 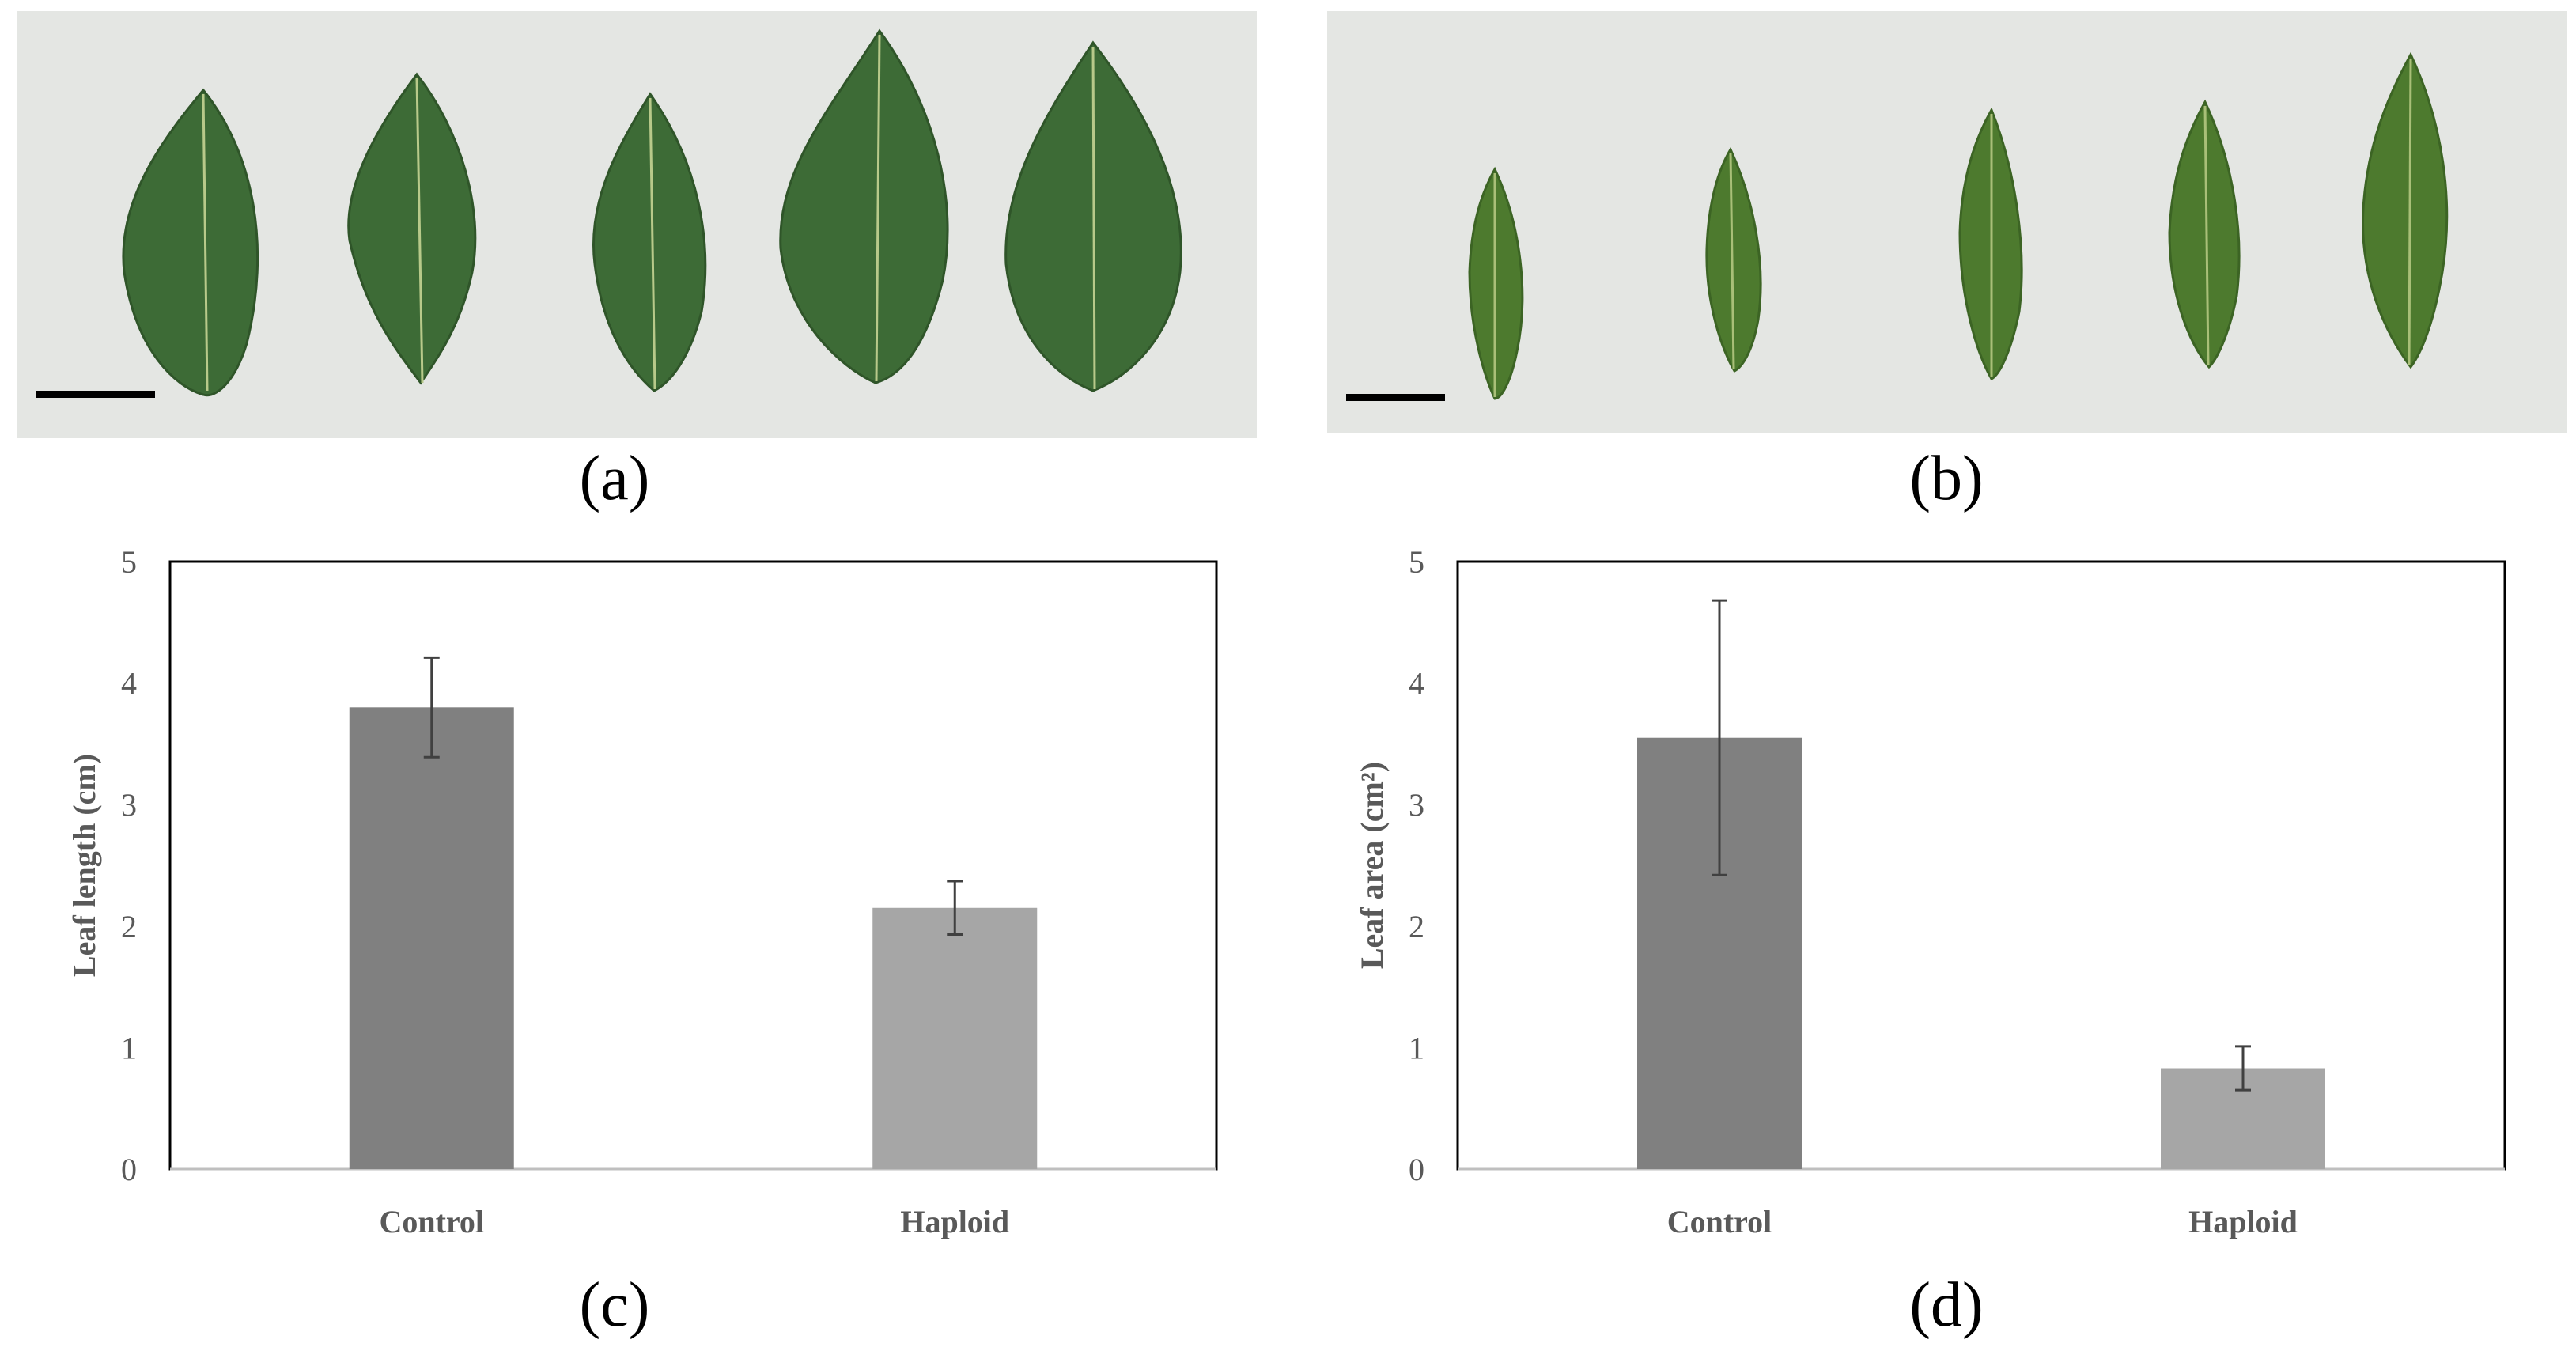 What do you see at coordinates (84, 866) in the screenshot?
I see `y-axis-label: Leaf length (cm)` at bounding box center [84, 866].